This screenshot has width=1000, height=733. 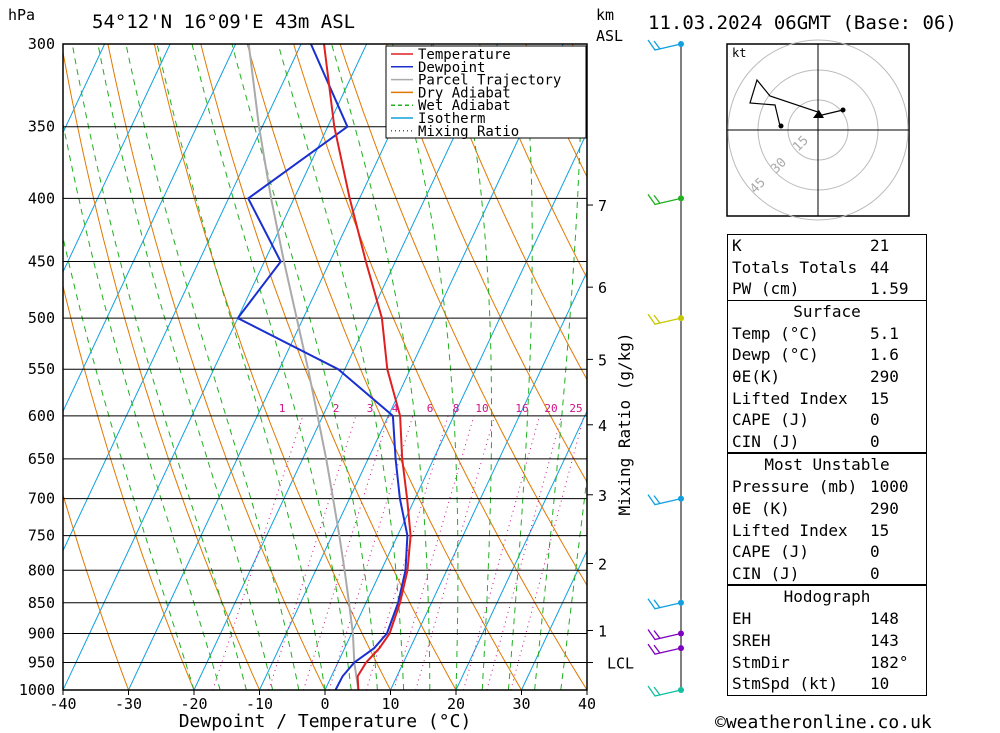 I want to click on most-unstable-label: CIN (J), so click(x=766, y=573).